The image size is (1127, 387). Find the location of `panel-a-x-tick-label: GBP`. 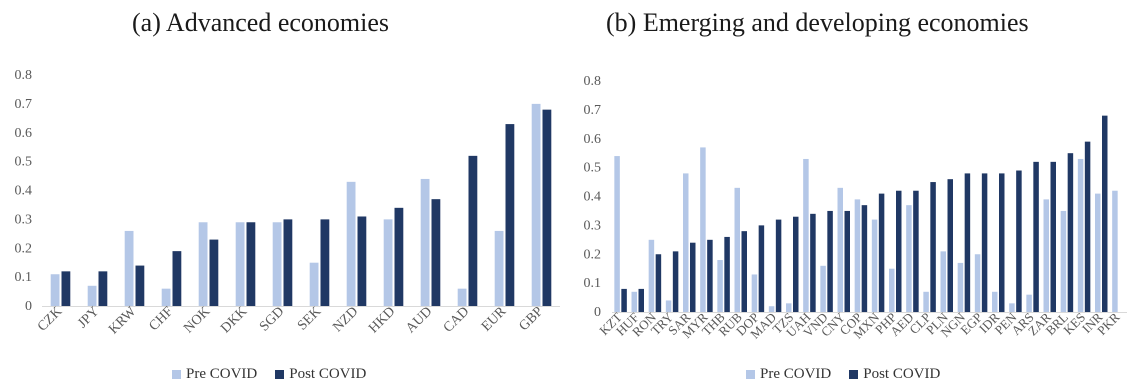

panel-a-x-tick-label: GBP is located at coordinates (531, 319).